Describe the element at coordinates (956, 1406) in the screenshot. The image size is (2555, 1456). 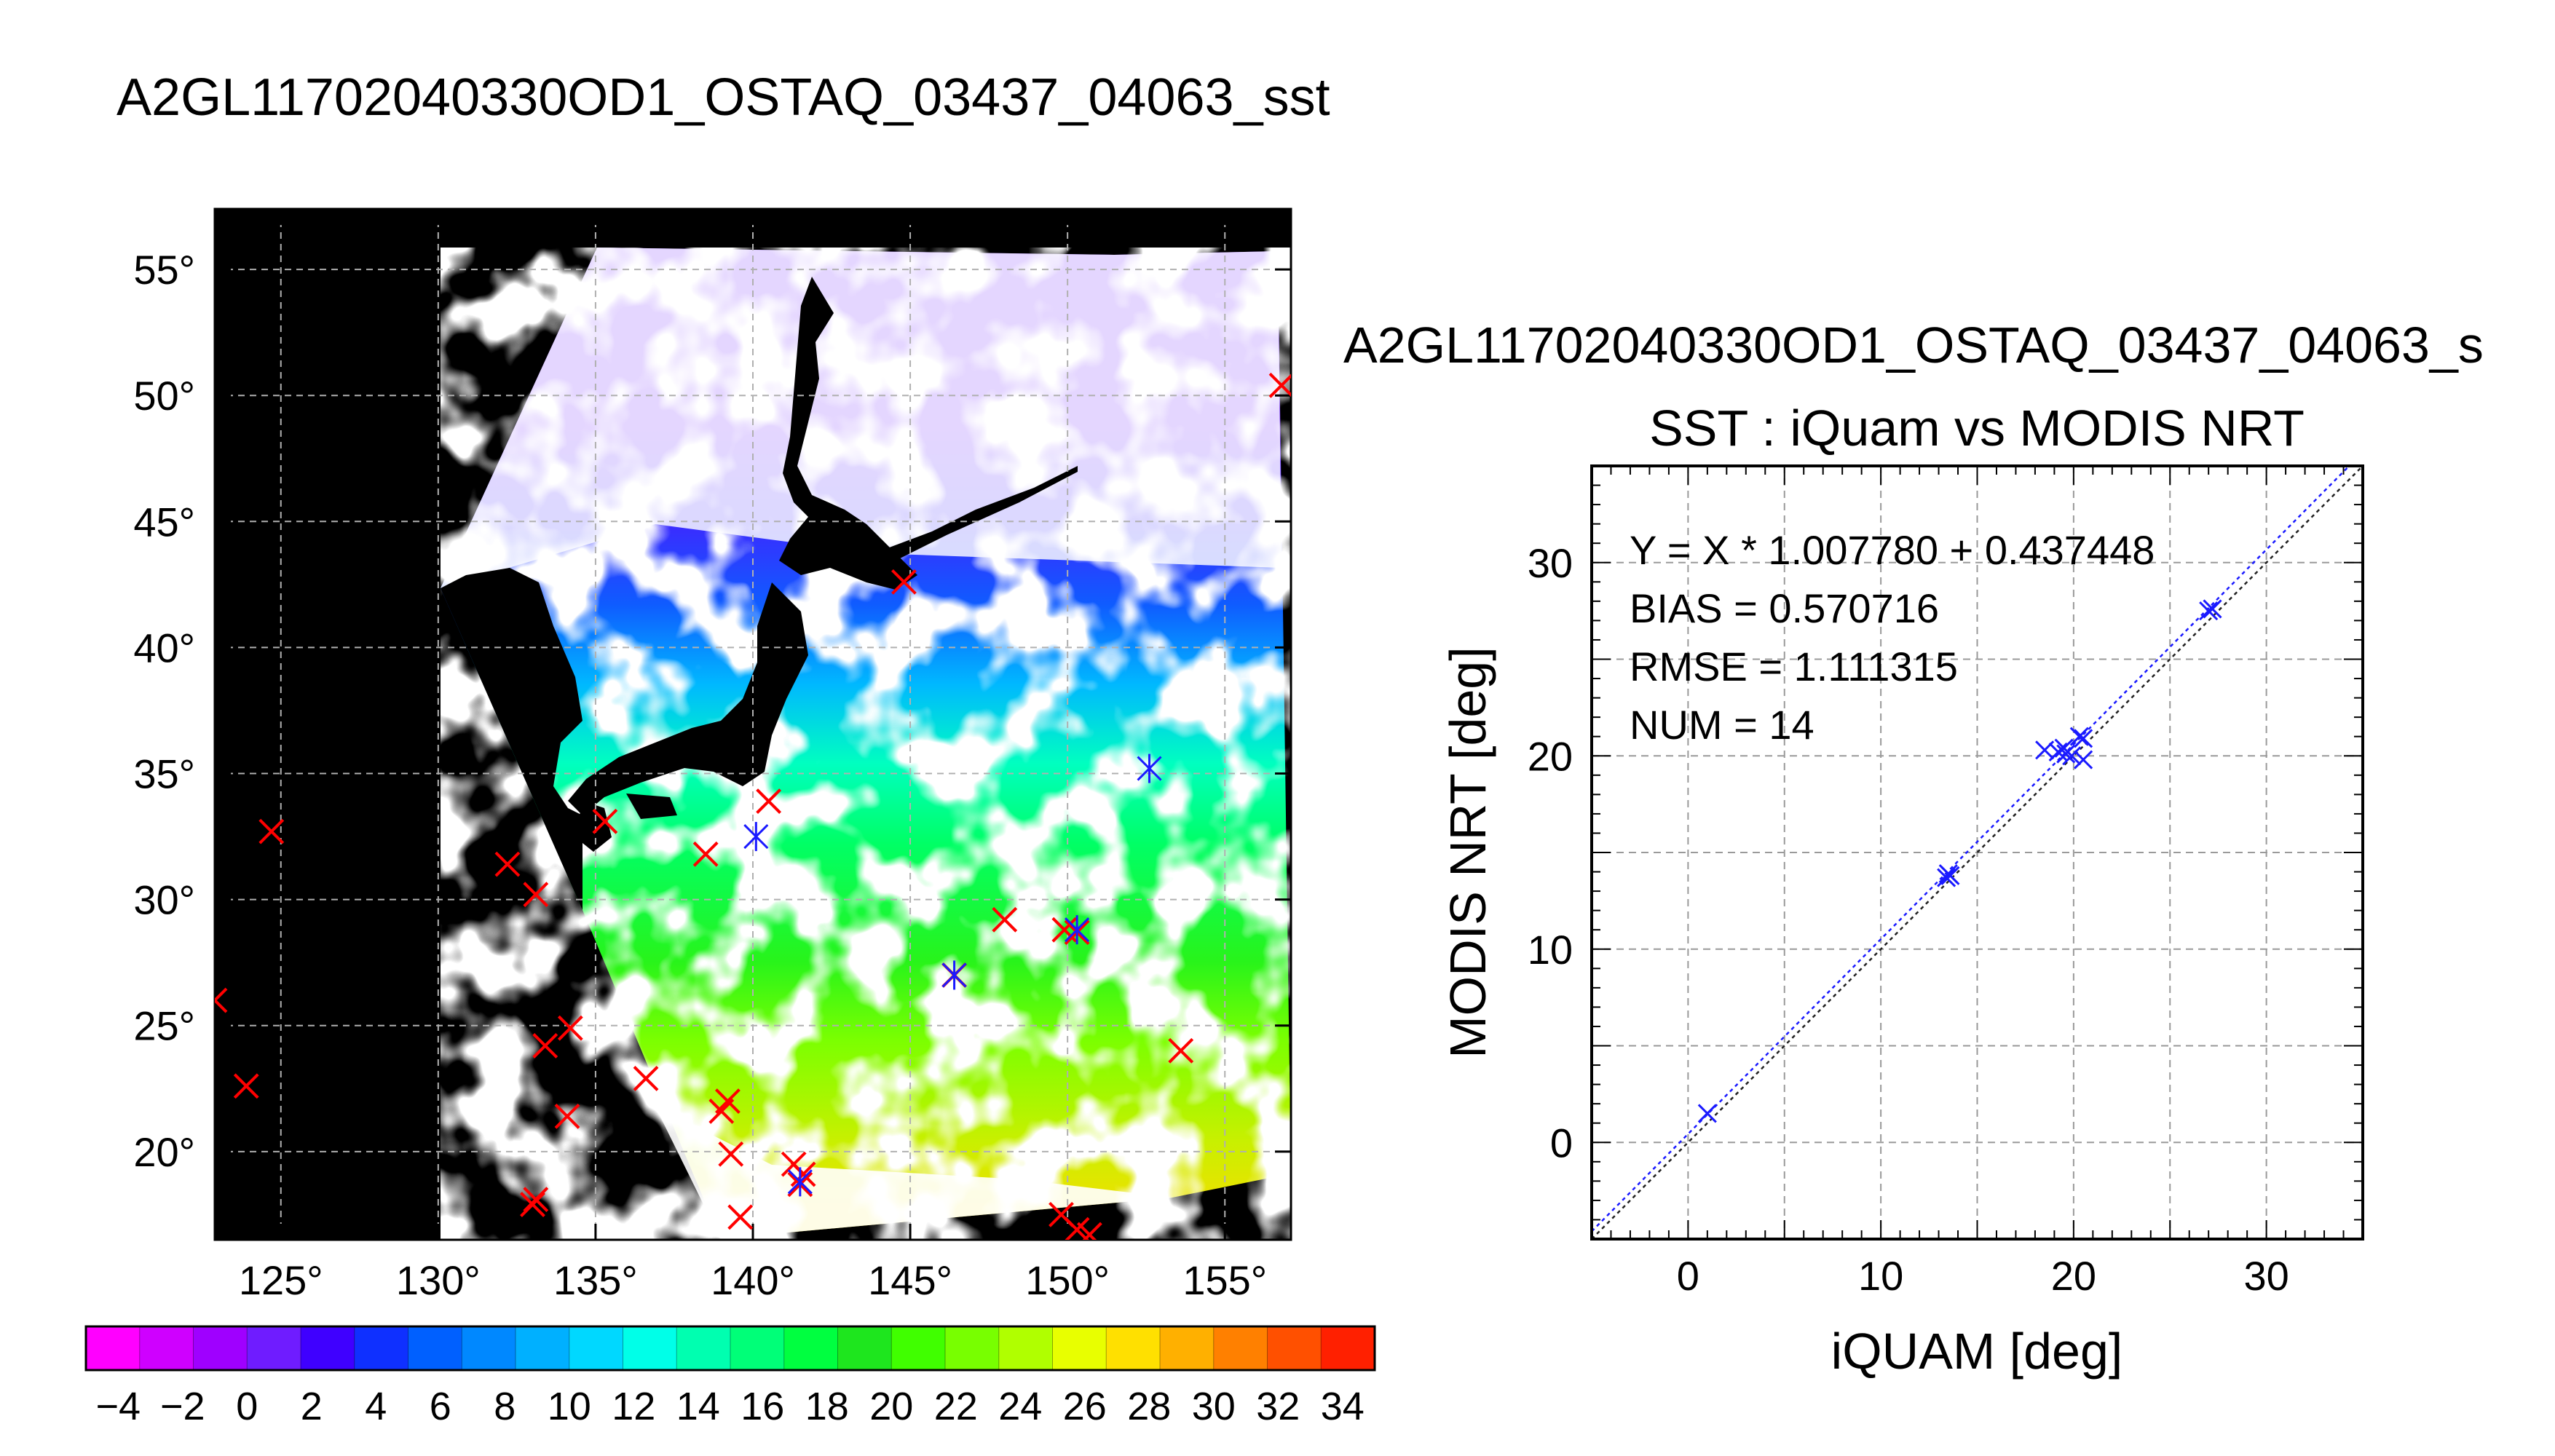
I see `colorbar-label: 22` at that location.